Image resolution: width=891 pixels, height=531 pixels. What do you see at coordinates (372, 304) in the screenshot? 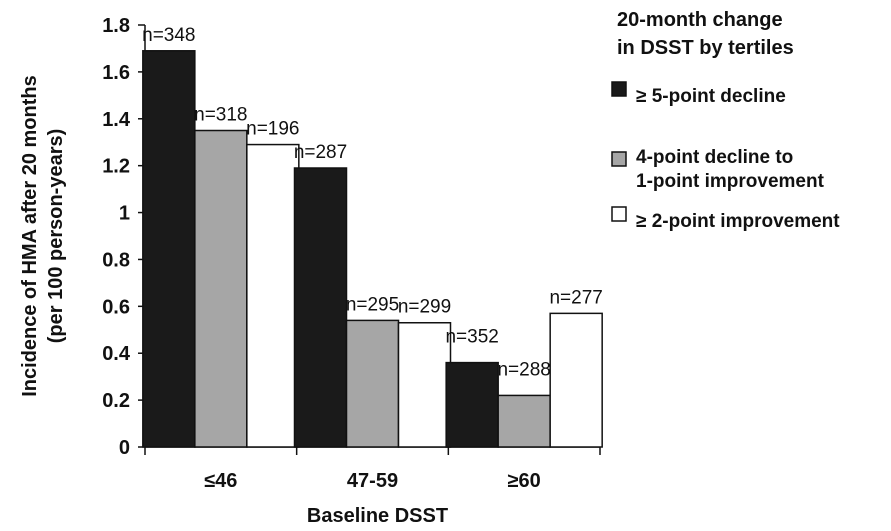
I see `bar-n-label: n=295` at bounding box center [372, 304].